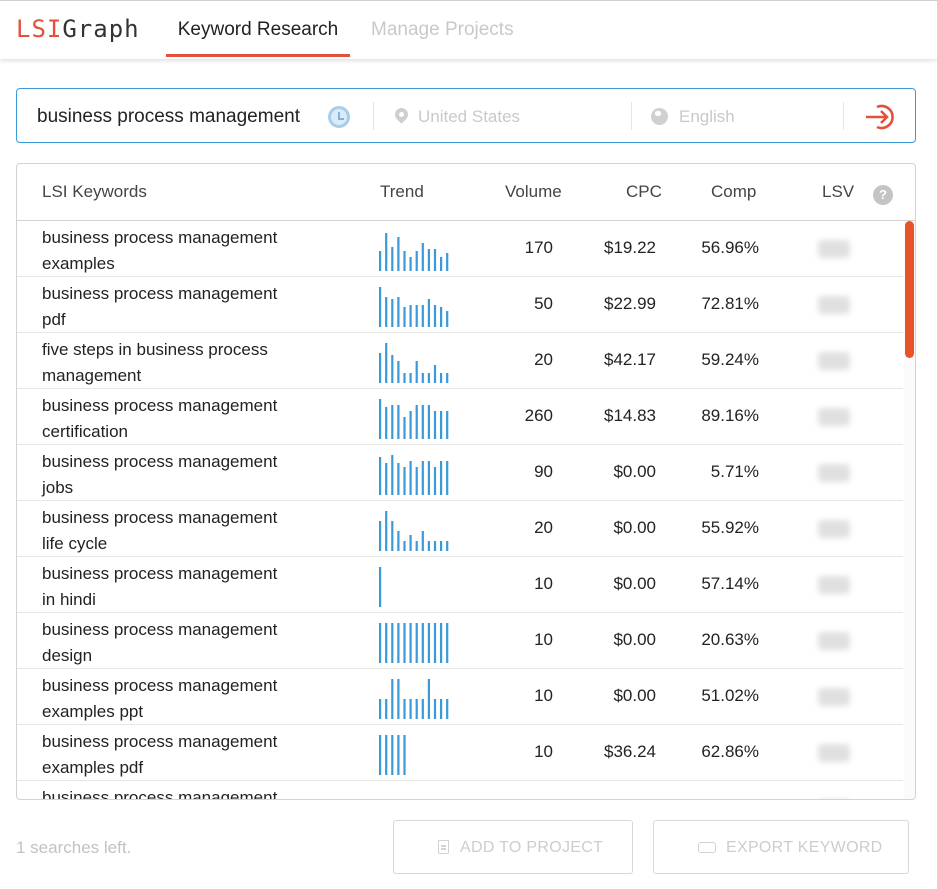 Image resolution: width=937 pixels, height=889 pixels. What do you see at coordinates (730, 639) in the screenshot?
I see `comp-cell: 20.63%` at bounding box center [730, 639].